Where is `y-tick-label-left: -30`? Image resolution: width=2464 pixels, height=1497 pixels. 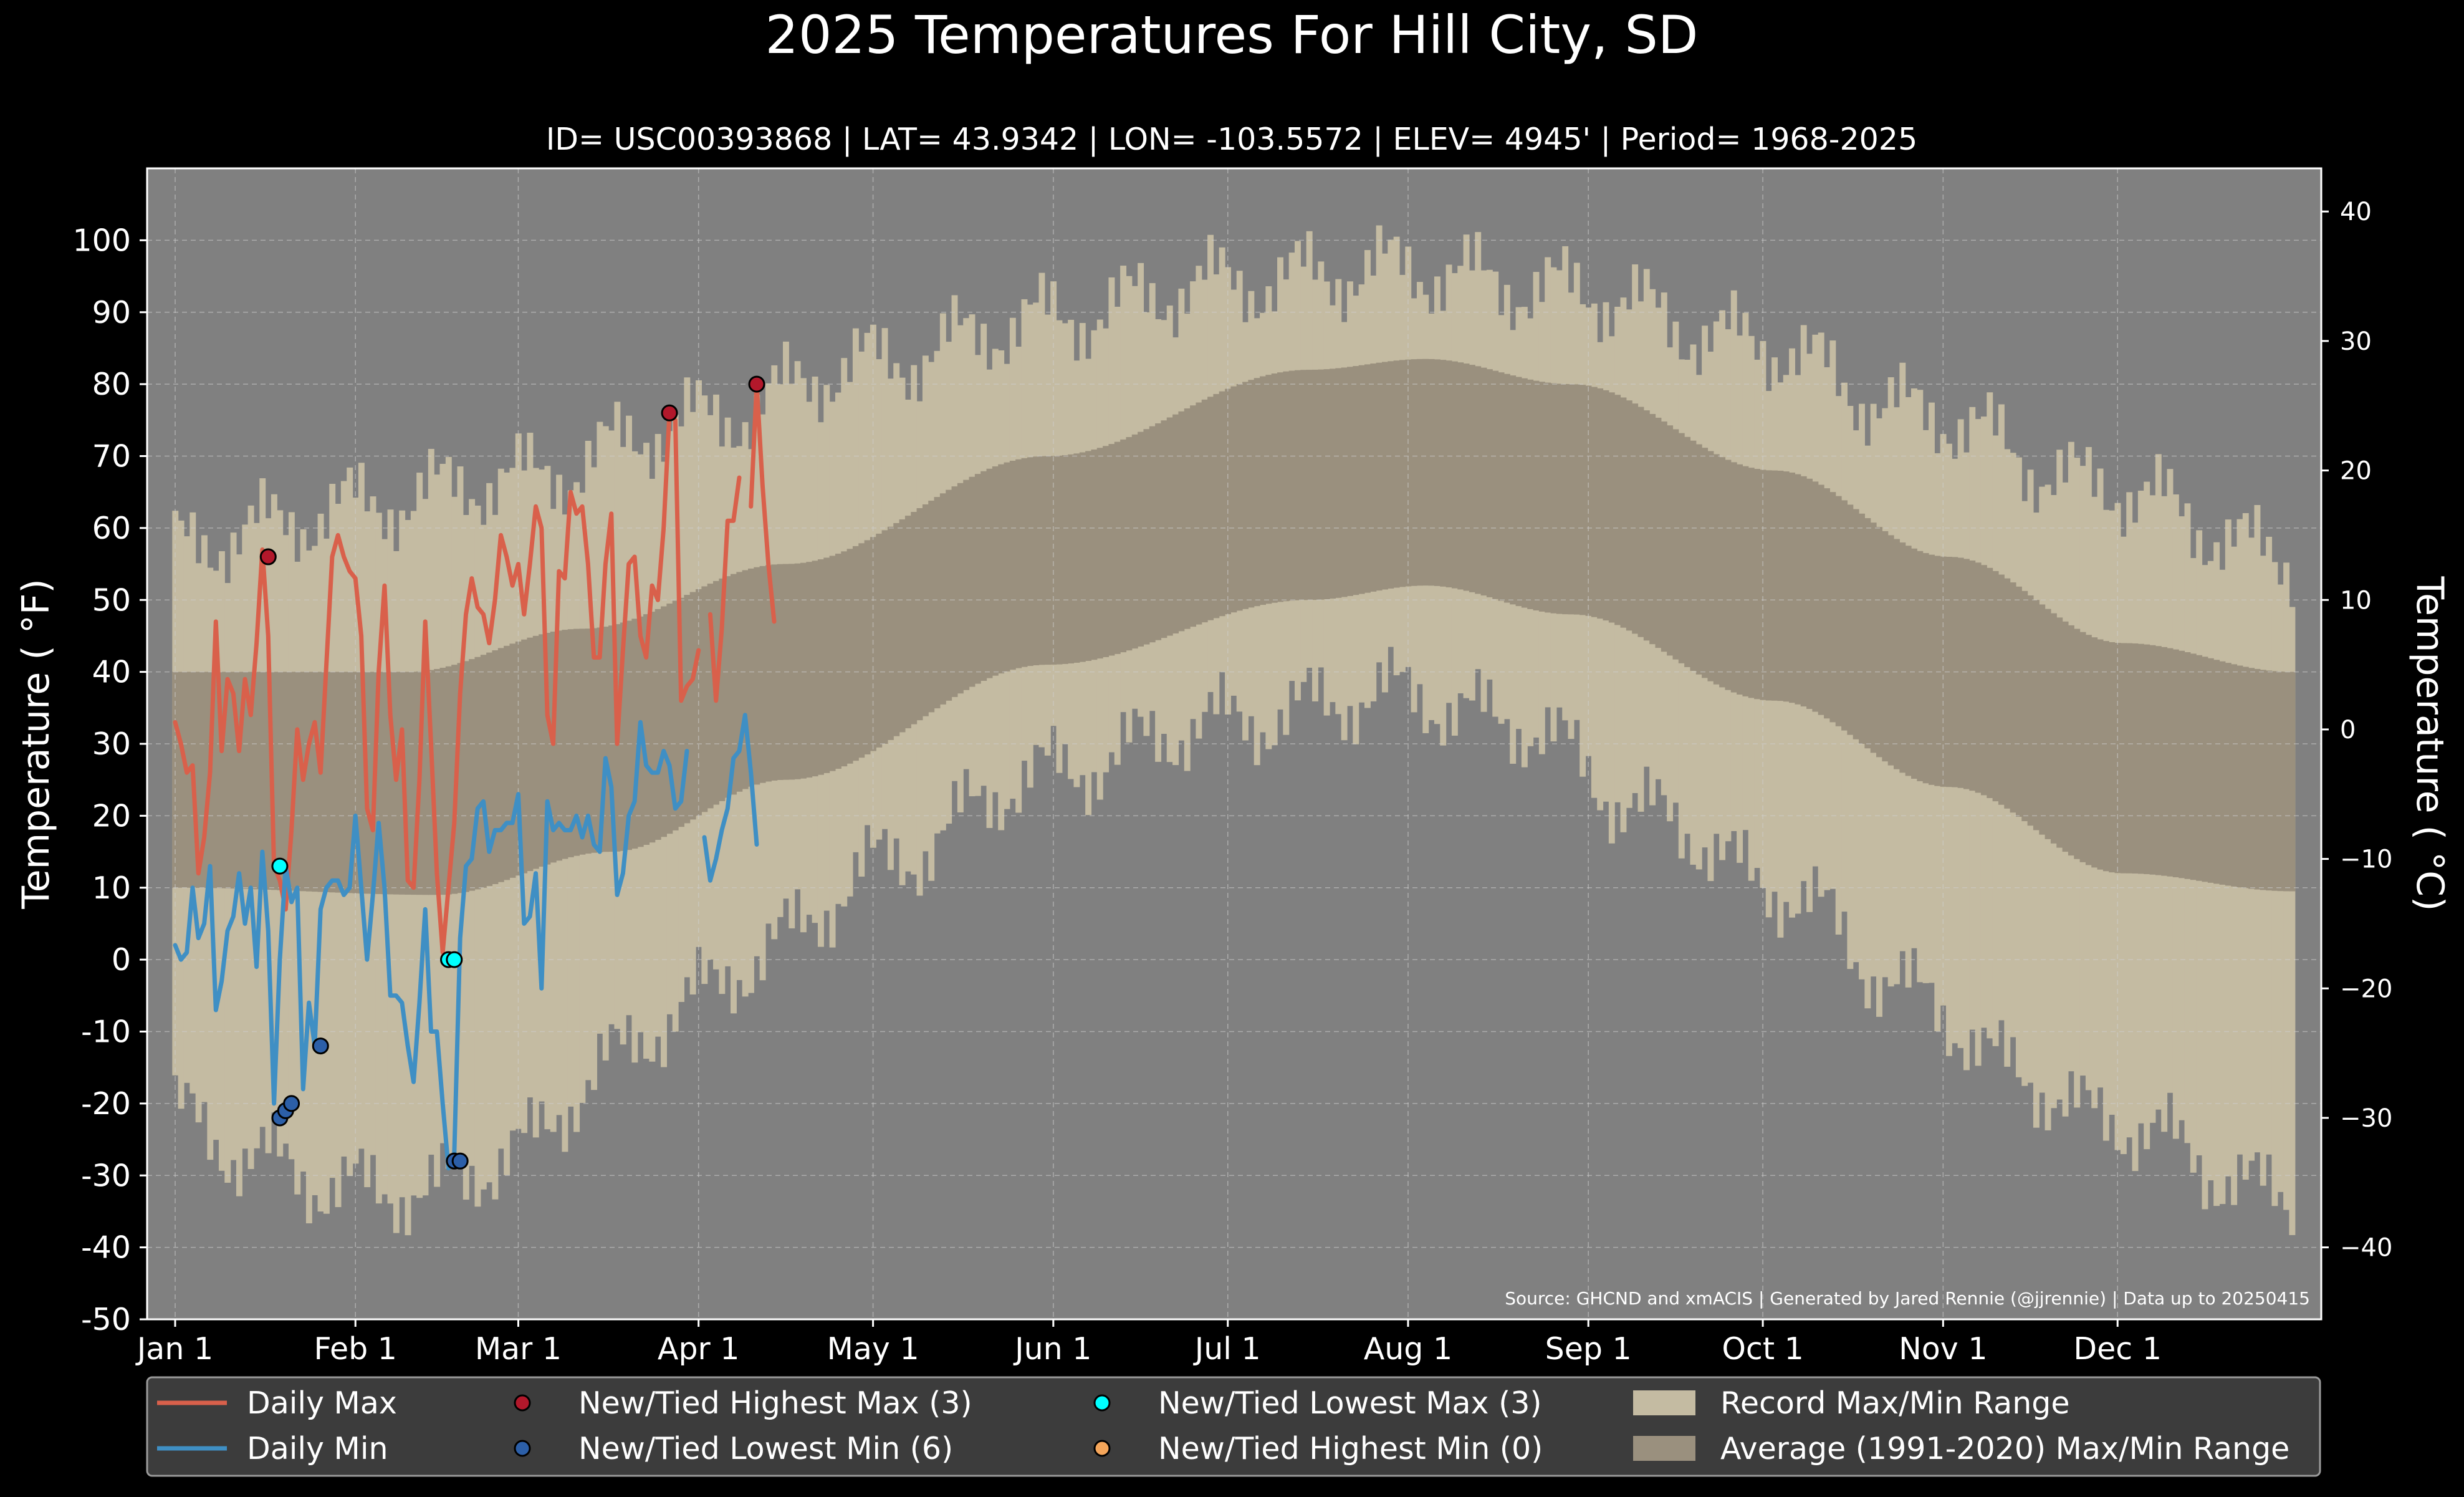 y-tick-label-left: -30 is located at coordinates (106, 1175).